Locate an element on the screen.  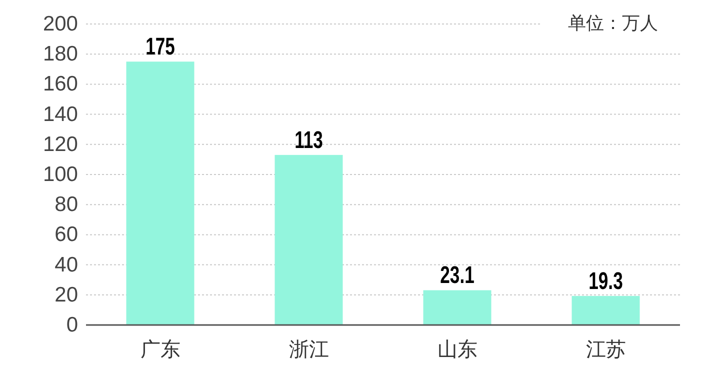
x-tick-label: 广东 is located at coordinates (160, 350).